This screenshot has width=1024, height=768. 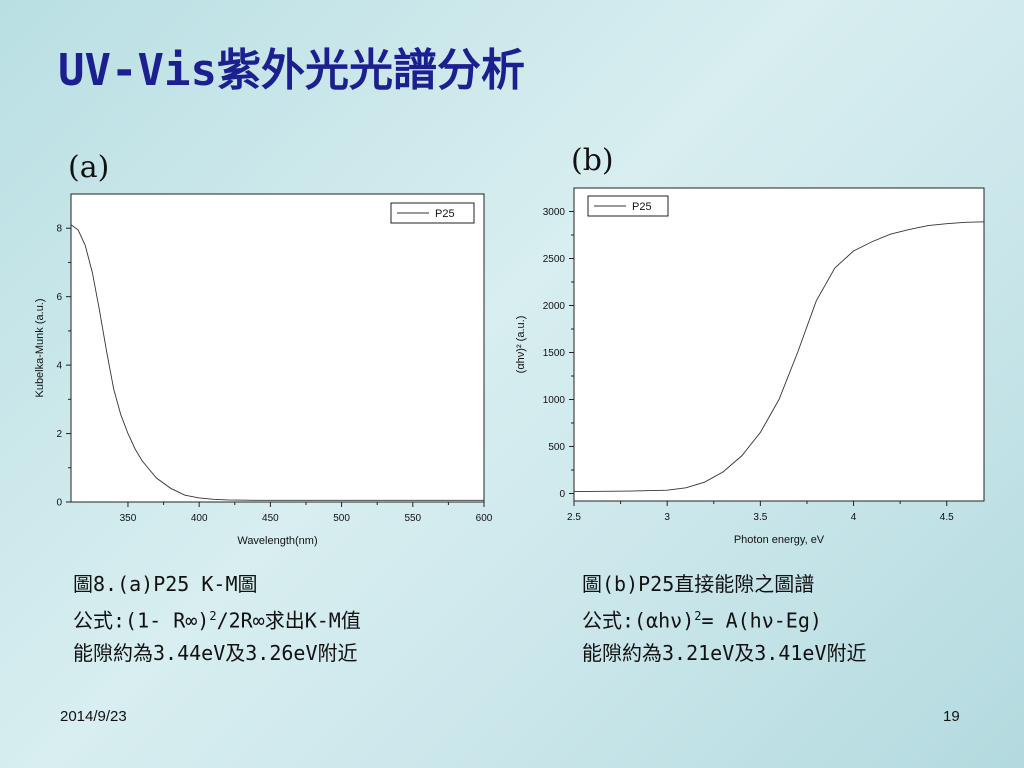 I want to click on y-tick-label: 3000, so click(x=554, y=212).